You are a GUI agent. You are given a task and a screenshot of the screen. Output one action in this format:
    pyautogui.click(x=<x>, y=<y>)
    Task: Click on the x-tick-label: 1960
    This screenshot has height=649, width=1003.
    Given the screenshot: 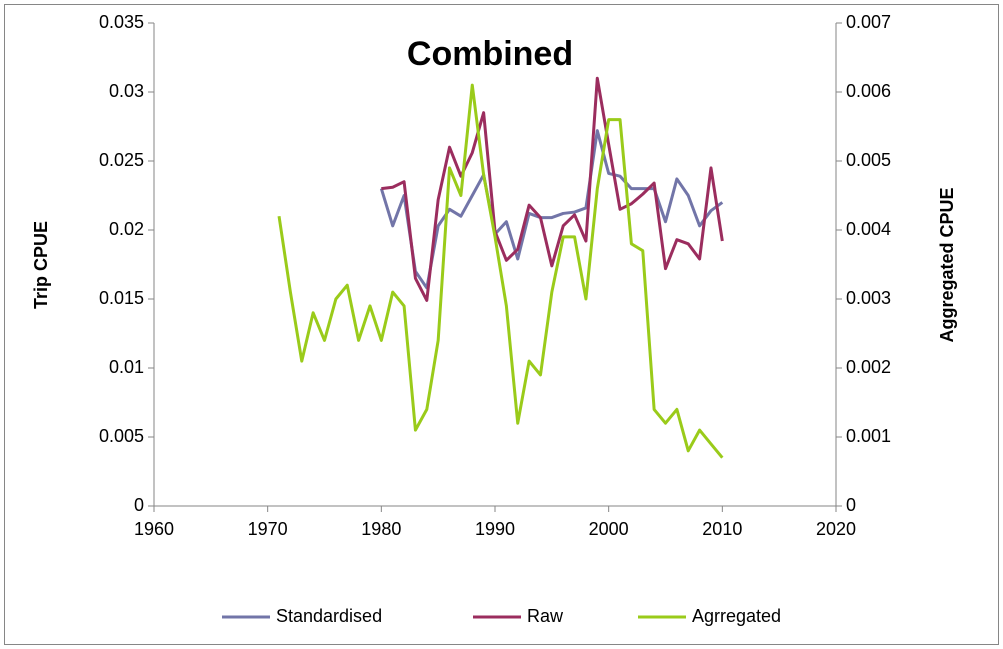 What is the action you would take?
    pyautogui.click(x=154, y=529)
    